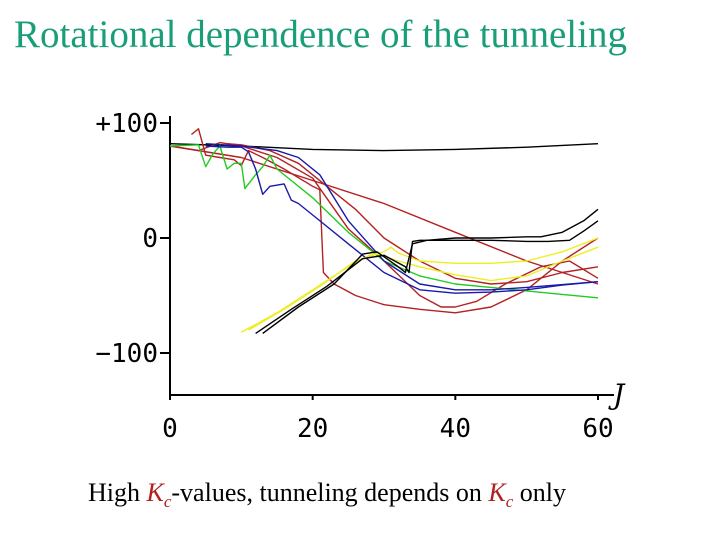 This screenshot has height=540, width=720. I want to click on kc-symbol-1: Kc, so click(159, 495).